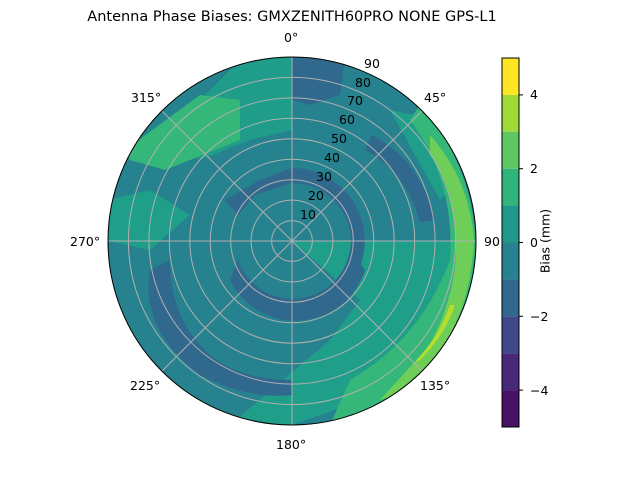 The height and width of the screenshot is (480, 640). Describe the element at coordinates (435, 97) in the screenshot. I see `angle-label-45: 45°` at that location.